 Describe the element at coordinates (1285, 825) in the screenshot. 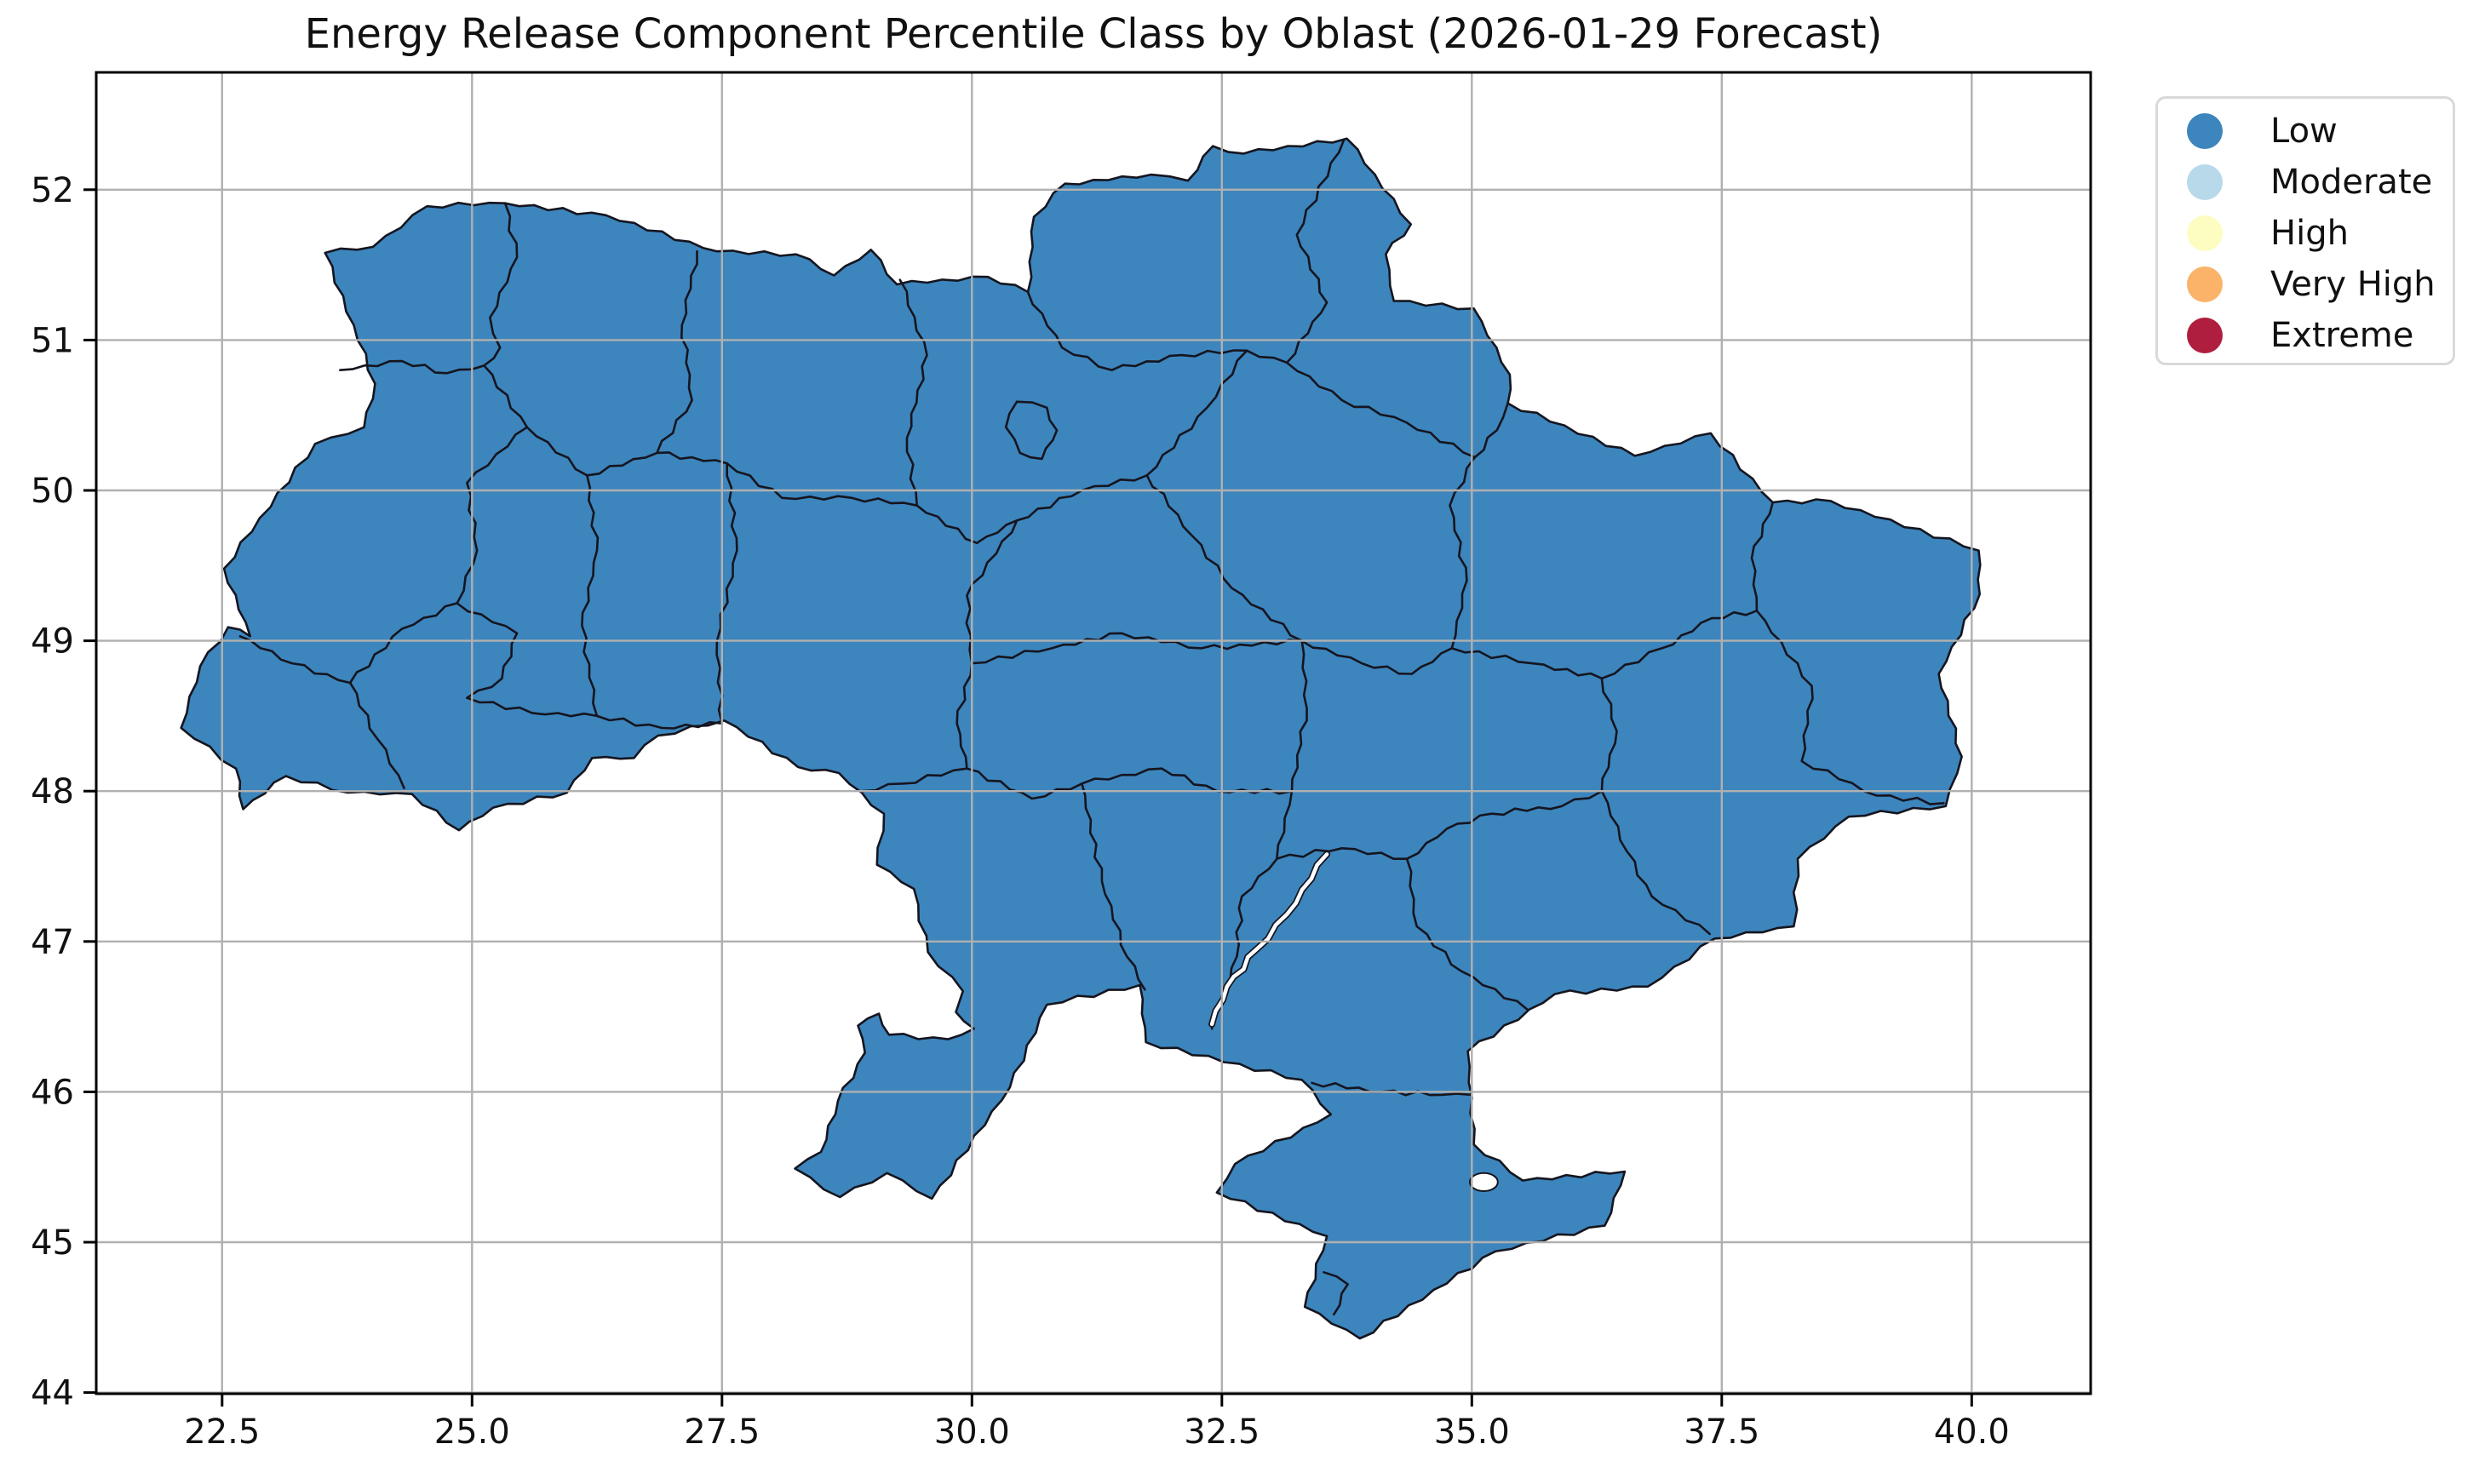

I see `oblast-boundary-mykolaiv-dnipropetrovsk` at that location.